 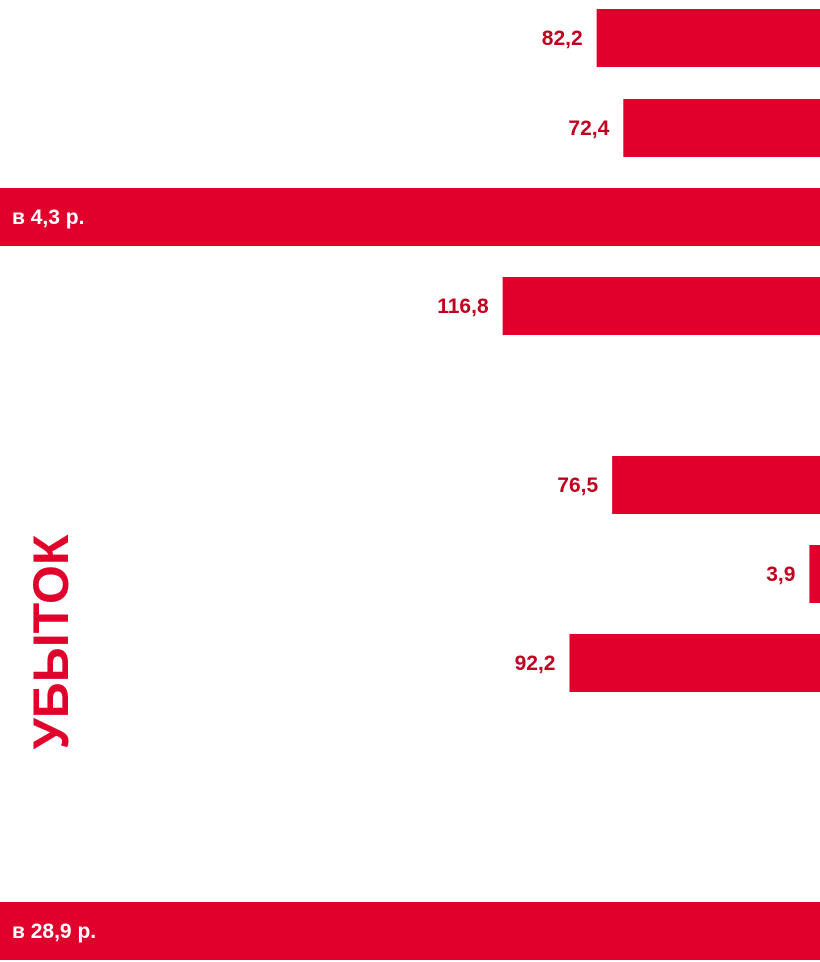 I want to click on ratio-label-2: в 4,3 р., so click(x=48, y=217).